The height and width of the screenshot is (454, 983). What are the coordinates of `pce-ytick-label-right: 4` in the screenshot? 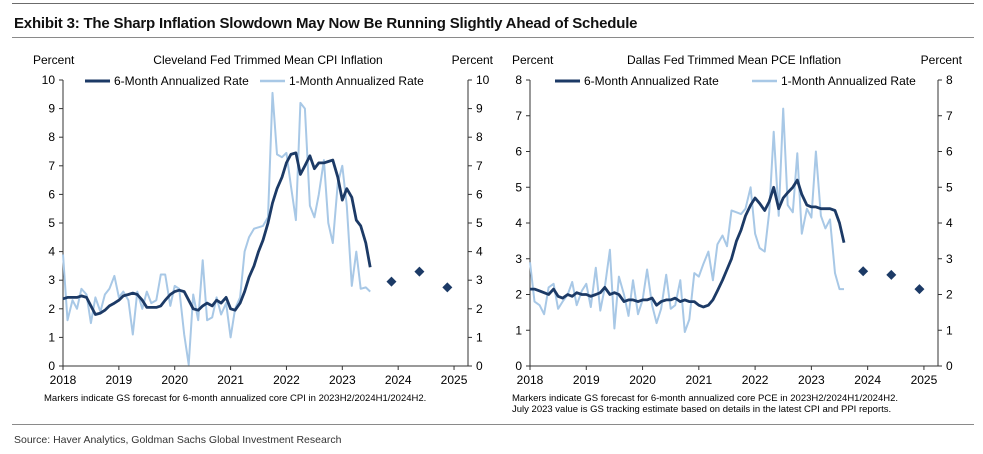 It's located at (949, 223).